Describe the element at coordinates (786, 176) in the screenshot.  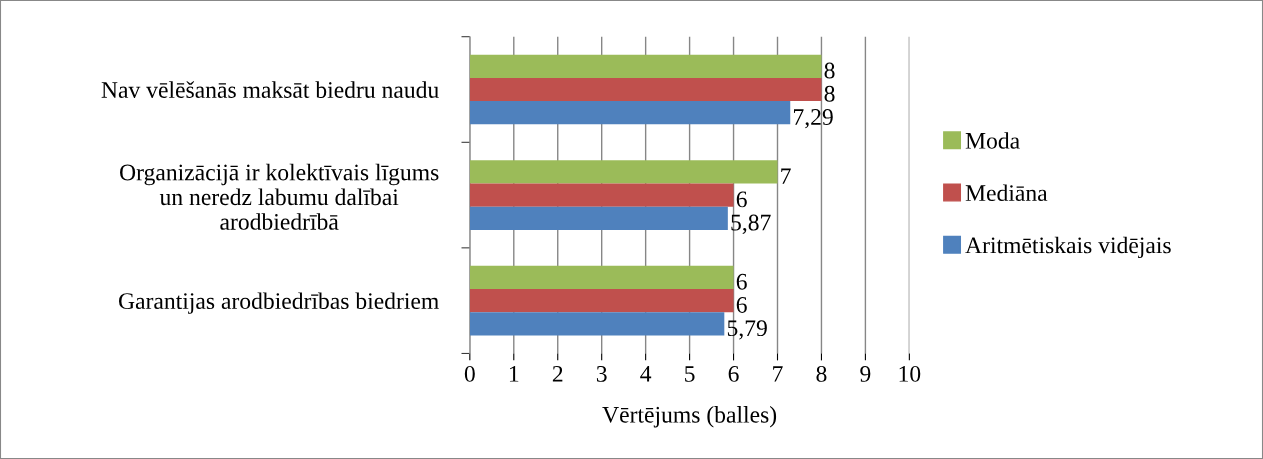
I see `data-label: 7` at that location.